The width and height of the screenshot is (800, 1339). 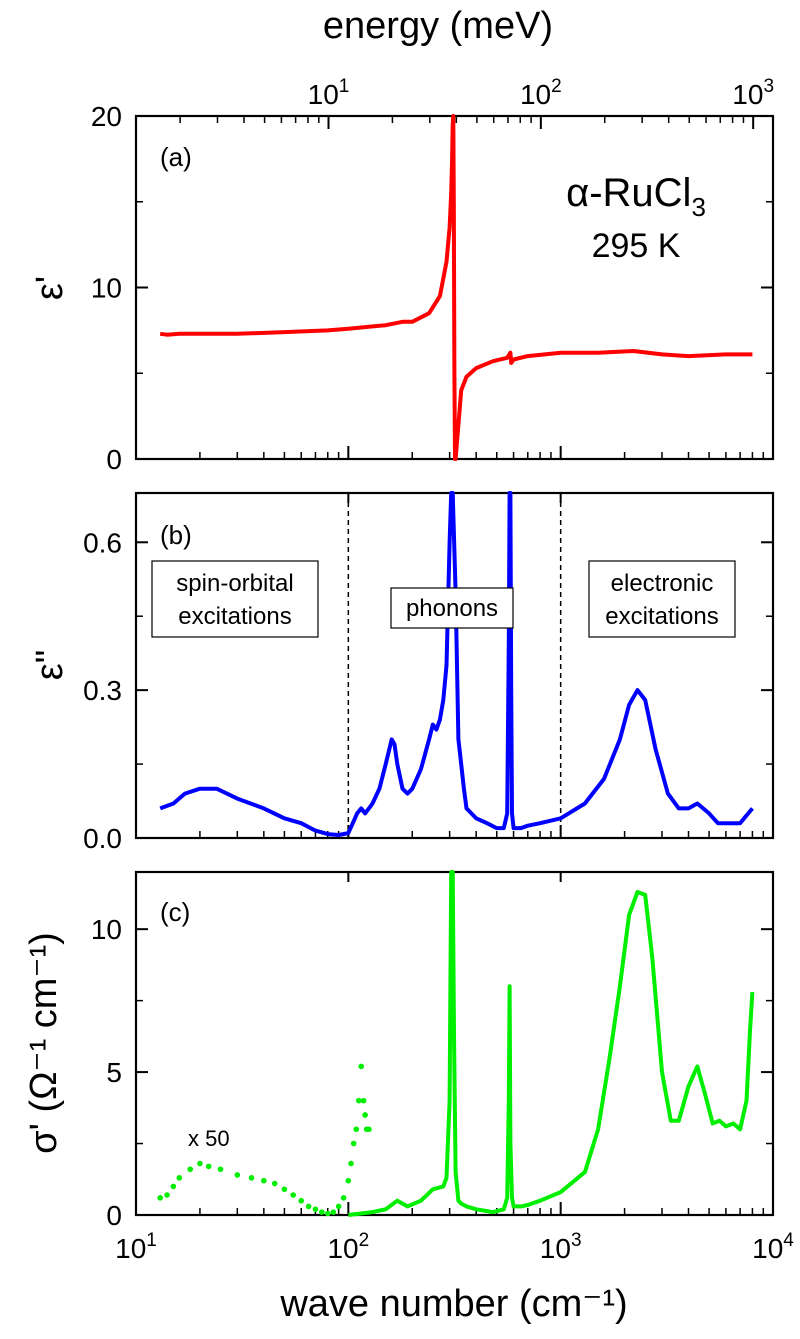 I want to click on temperature-label: 295 K, so click(x=636, y=246).